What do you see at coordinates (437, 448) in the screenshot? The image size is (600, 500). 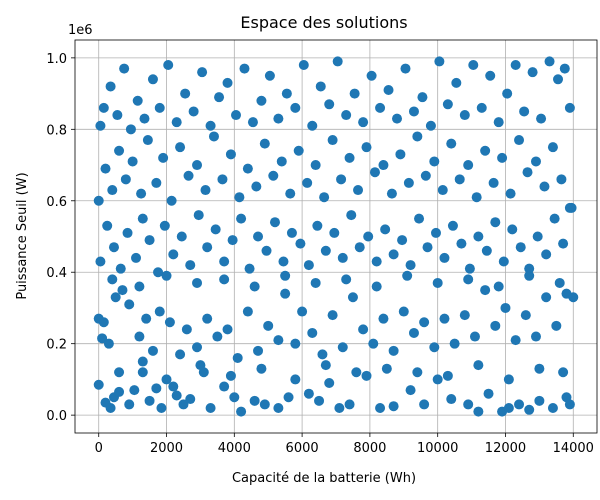 I see `x-tick-label: 10000` at bounding box center [437, 448].